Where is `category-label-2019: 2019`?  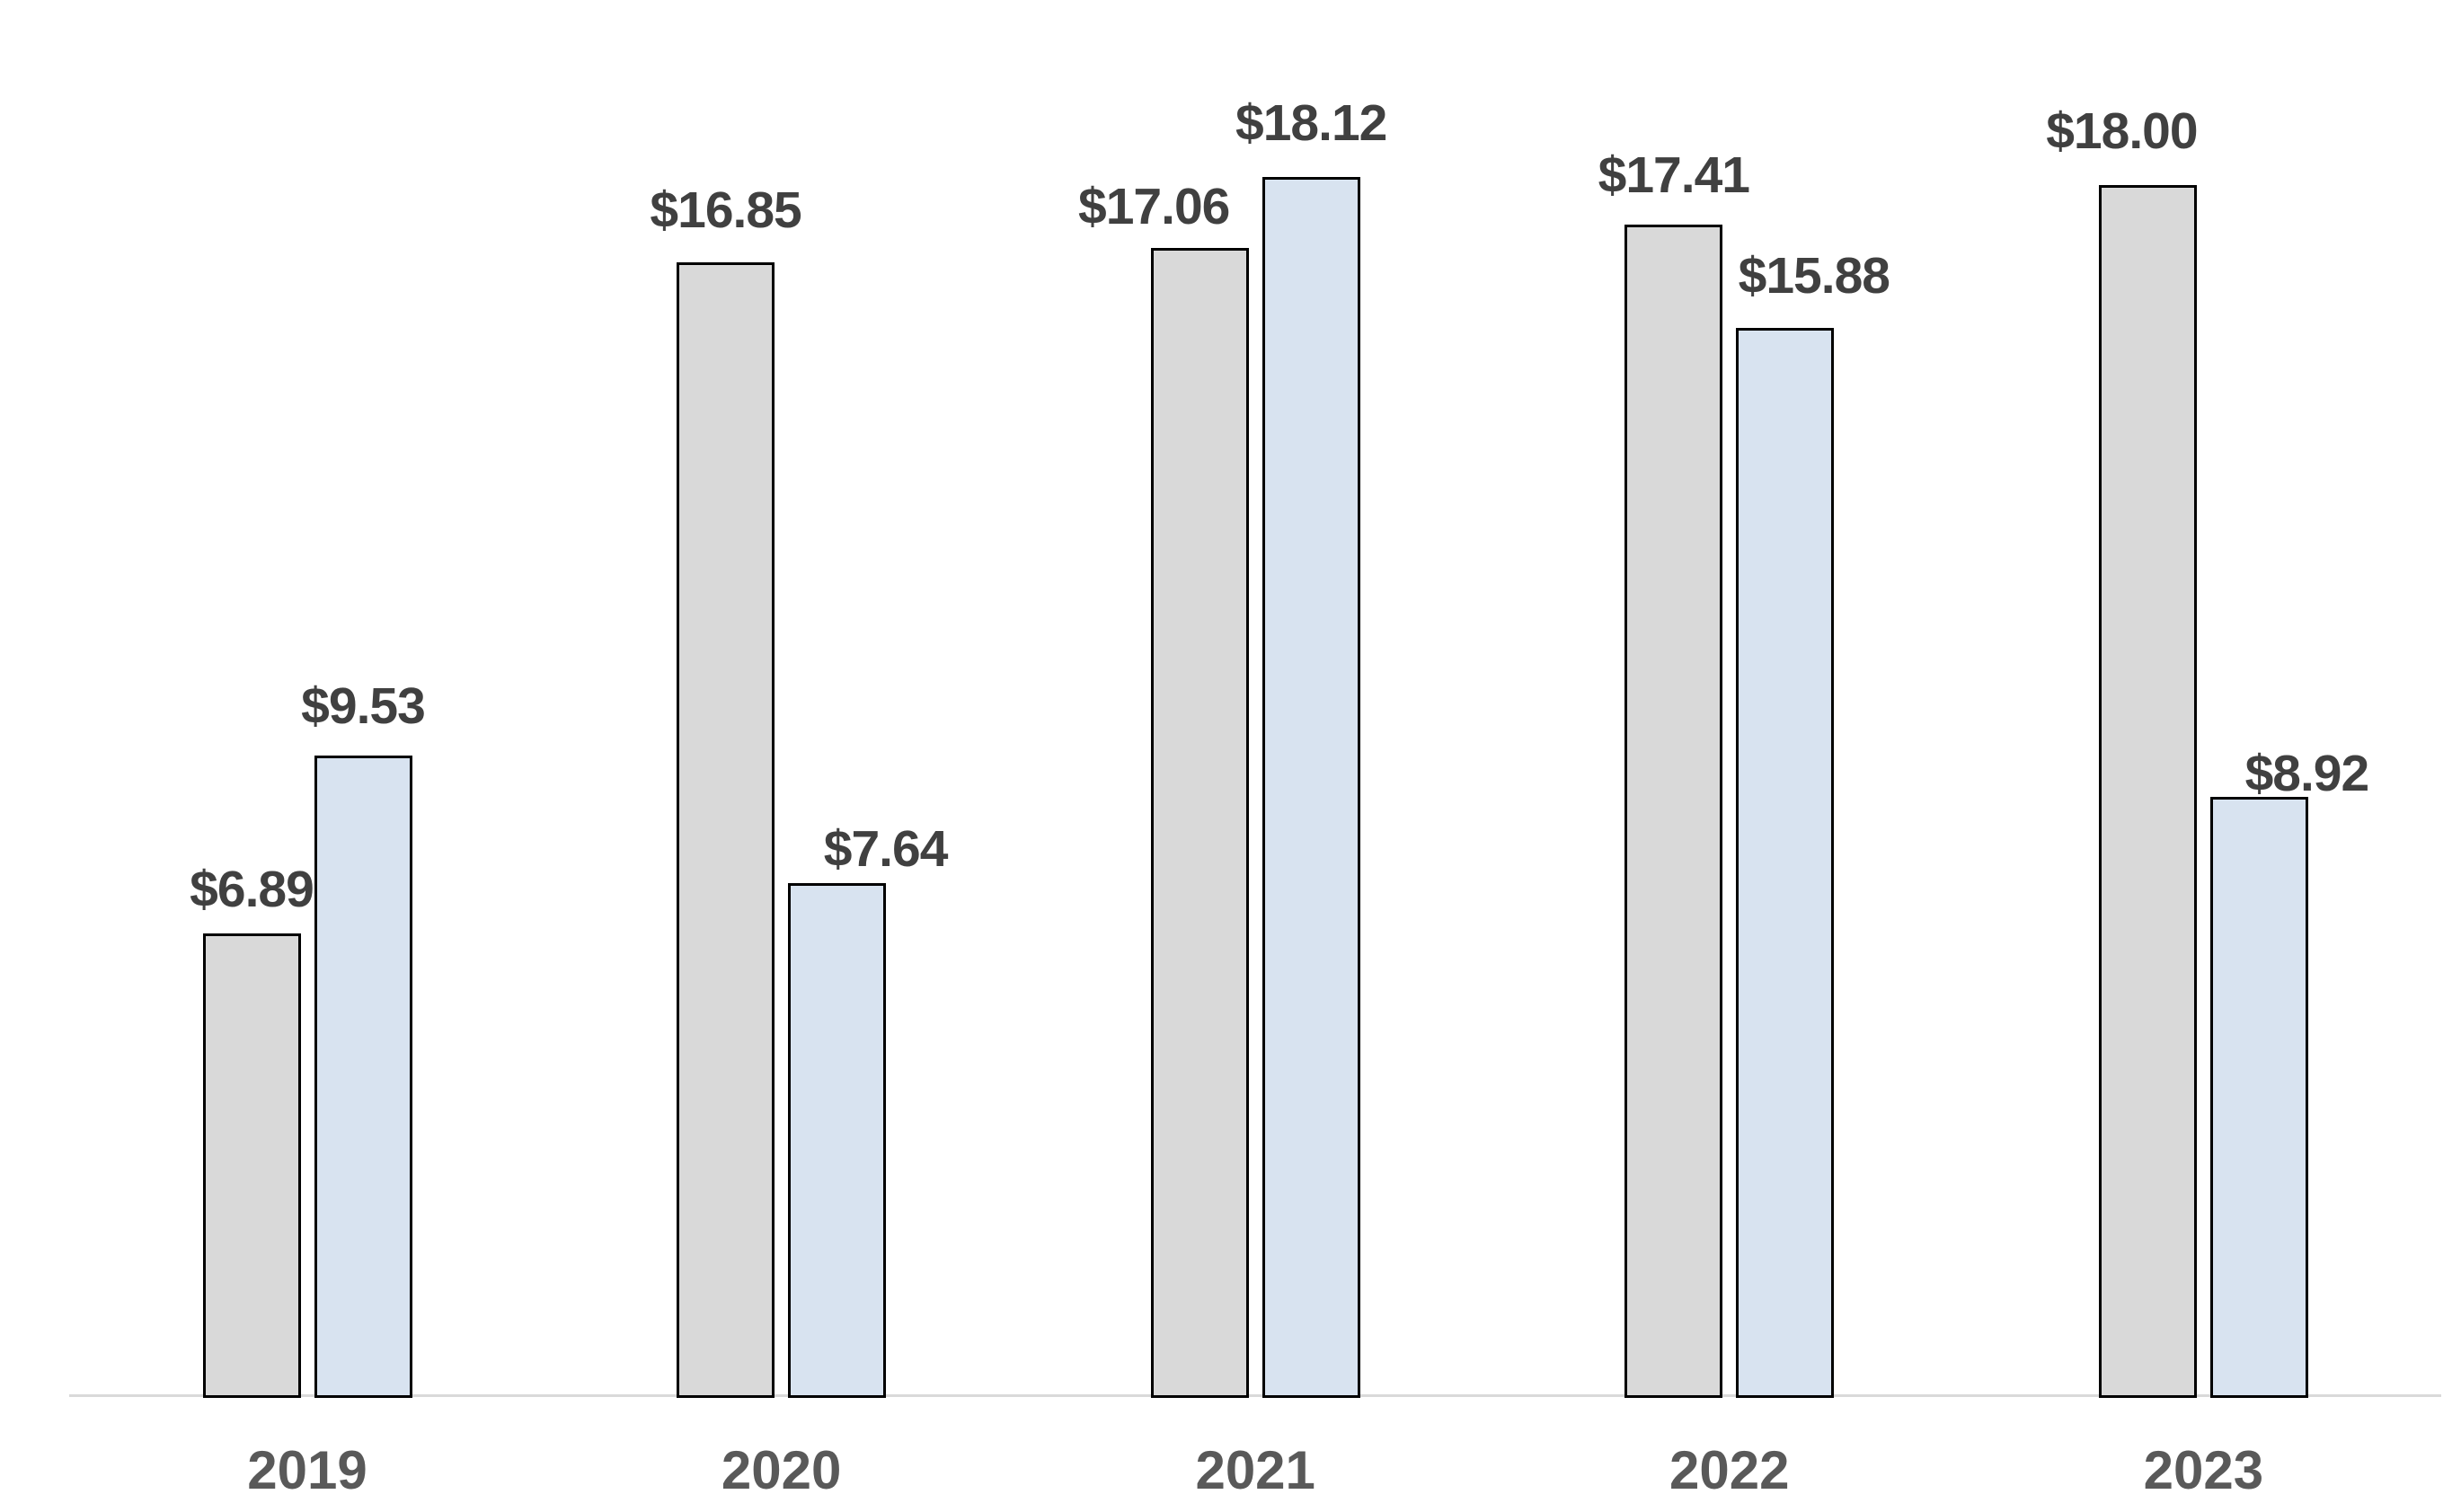 category-label-2019: 2019 is located at coordinates (307, 1470).